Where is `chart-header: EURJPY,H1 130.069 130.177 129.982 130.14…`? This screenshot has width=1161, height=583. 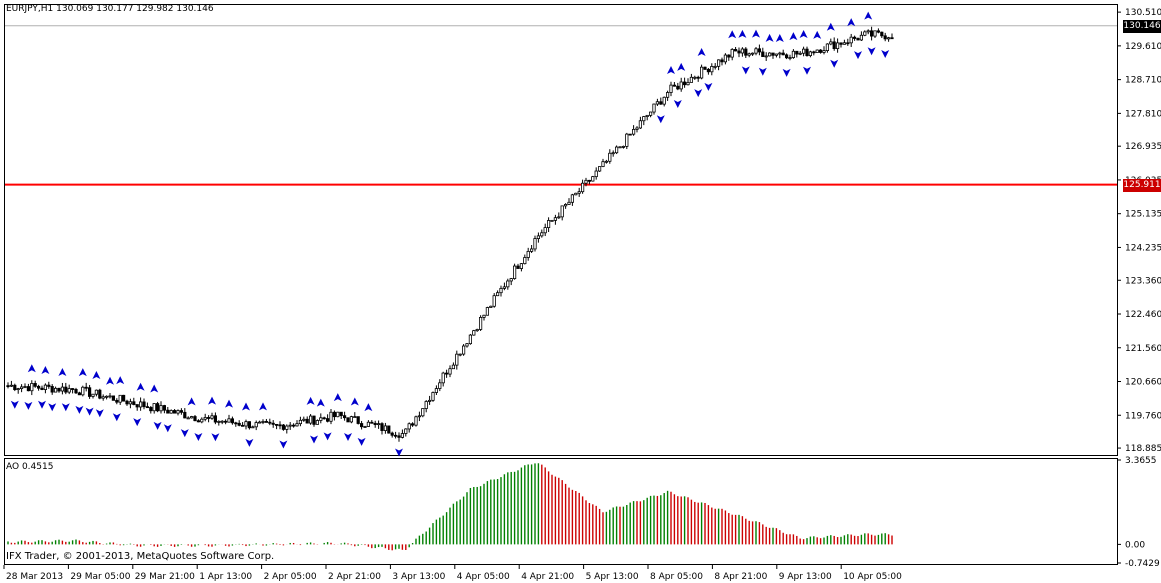
chart-header: EURJPY,H1 130.069 130.177 129.982 130.14… is located at coordinates (110, 9).